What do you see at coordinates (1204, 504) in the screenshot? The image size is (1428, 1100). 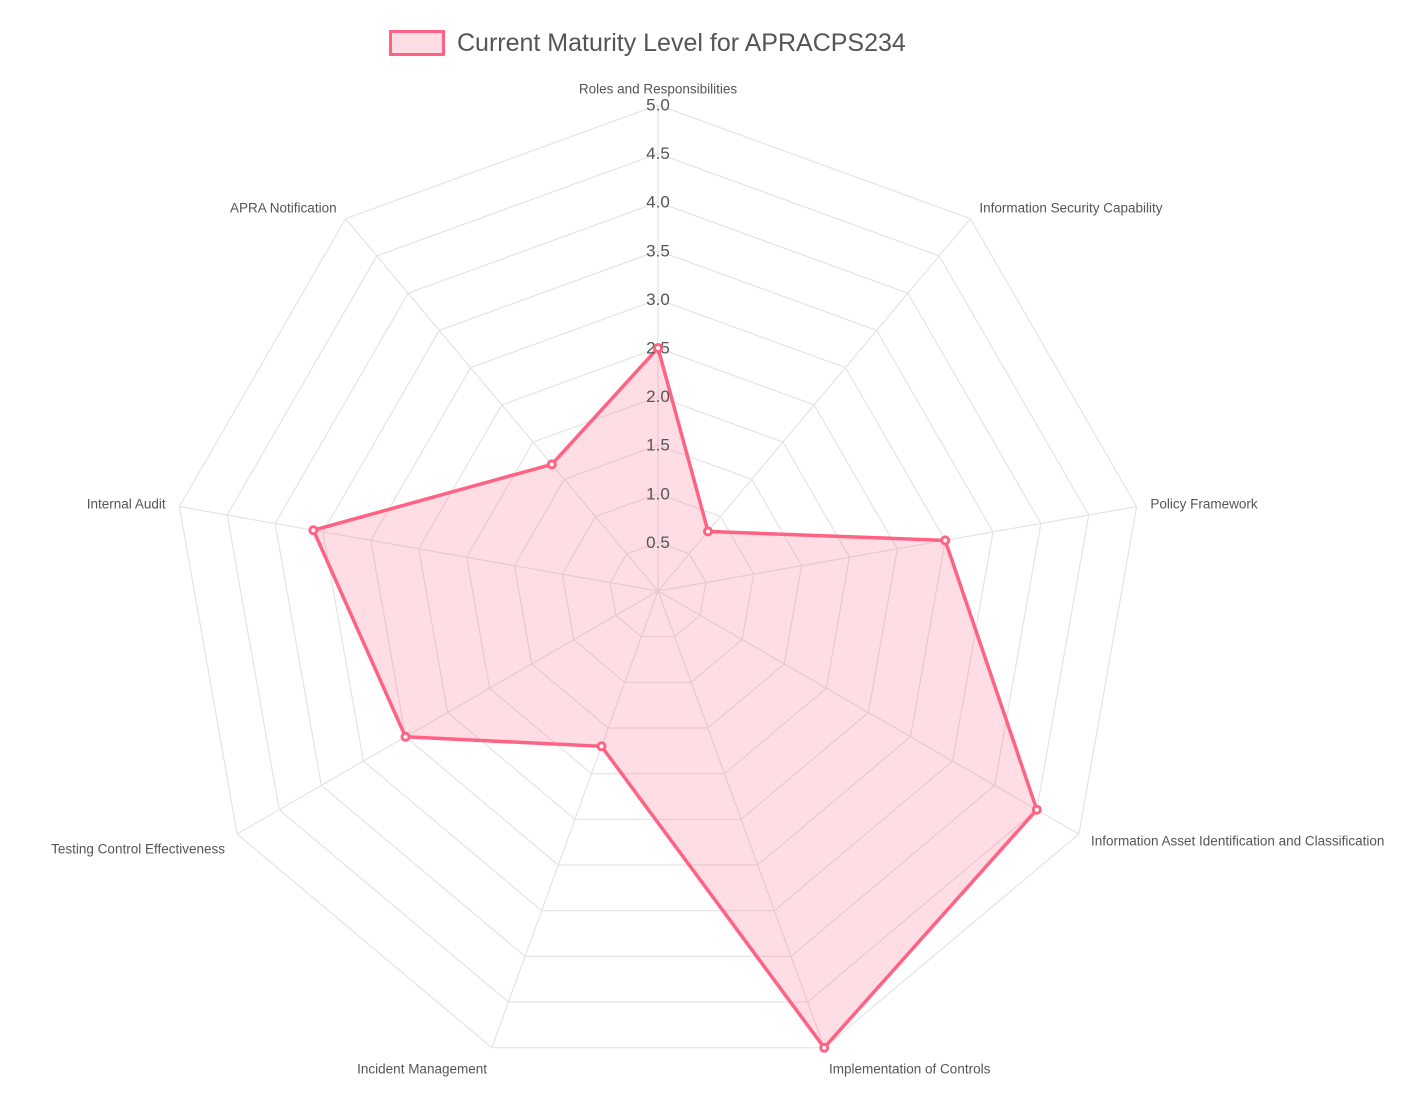 I see `axis-label-3: Policy Framework` at bounding box center [1204, 504].